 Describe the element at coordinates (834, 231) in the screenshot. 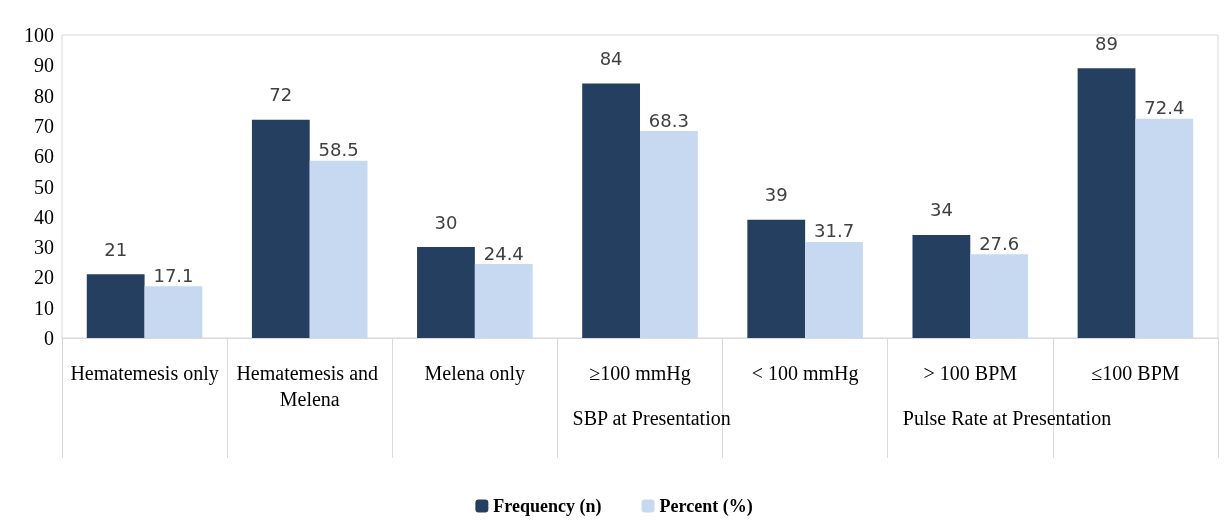

I see `data-label: 31.7` at that location.